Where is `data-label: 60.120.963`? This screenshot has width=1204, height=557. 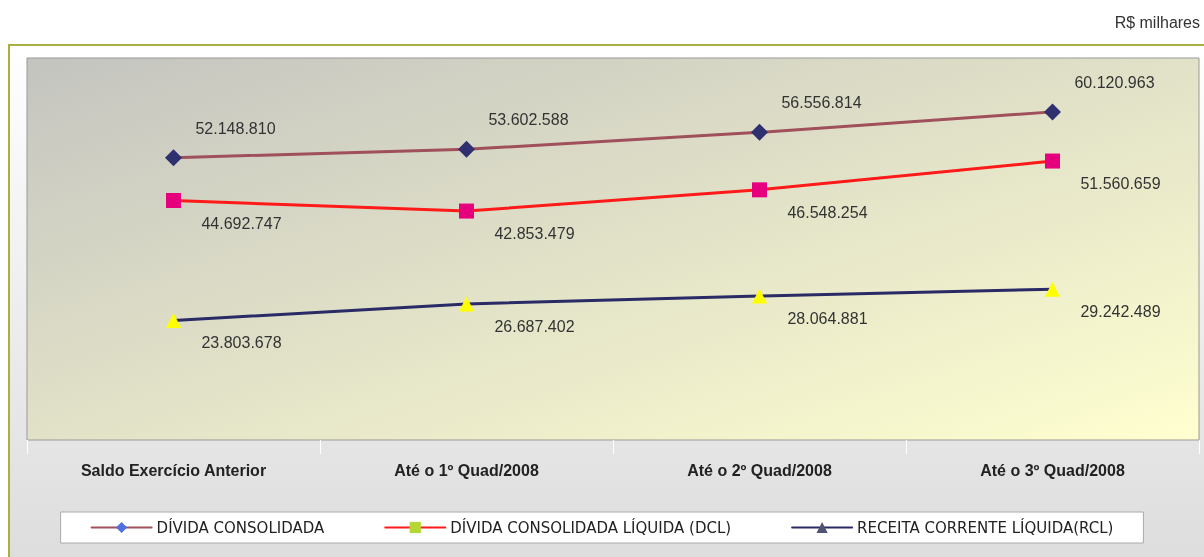
data-label: 60.120.963 is located at coordinates (1114, 82).